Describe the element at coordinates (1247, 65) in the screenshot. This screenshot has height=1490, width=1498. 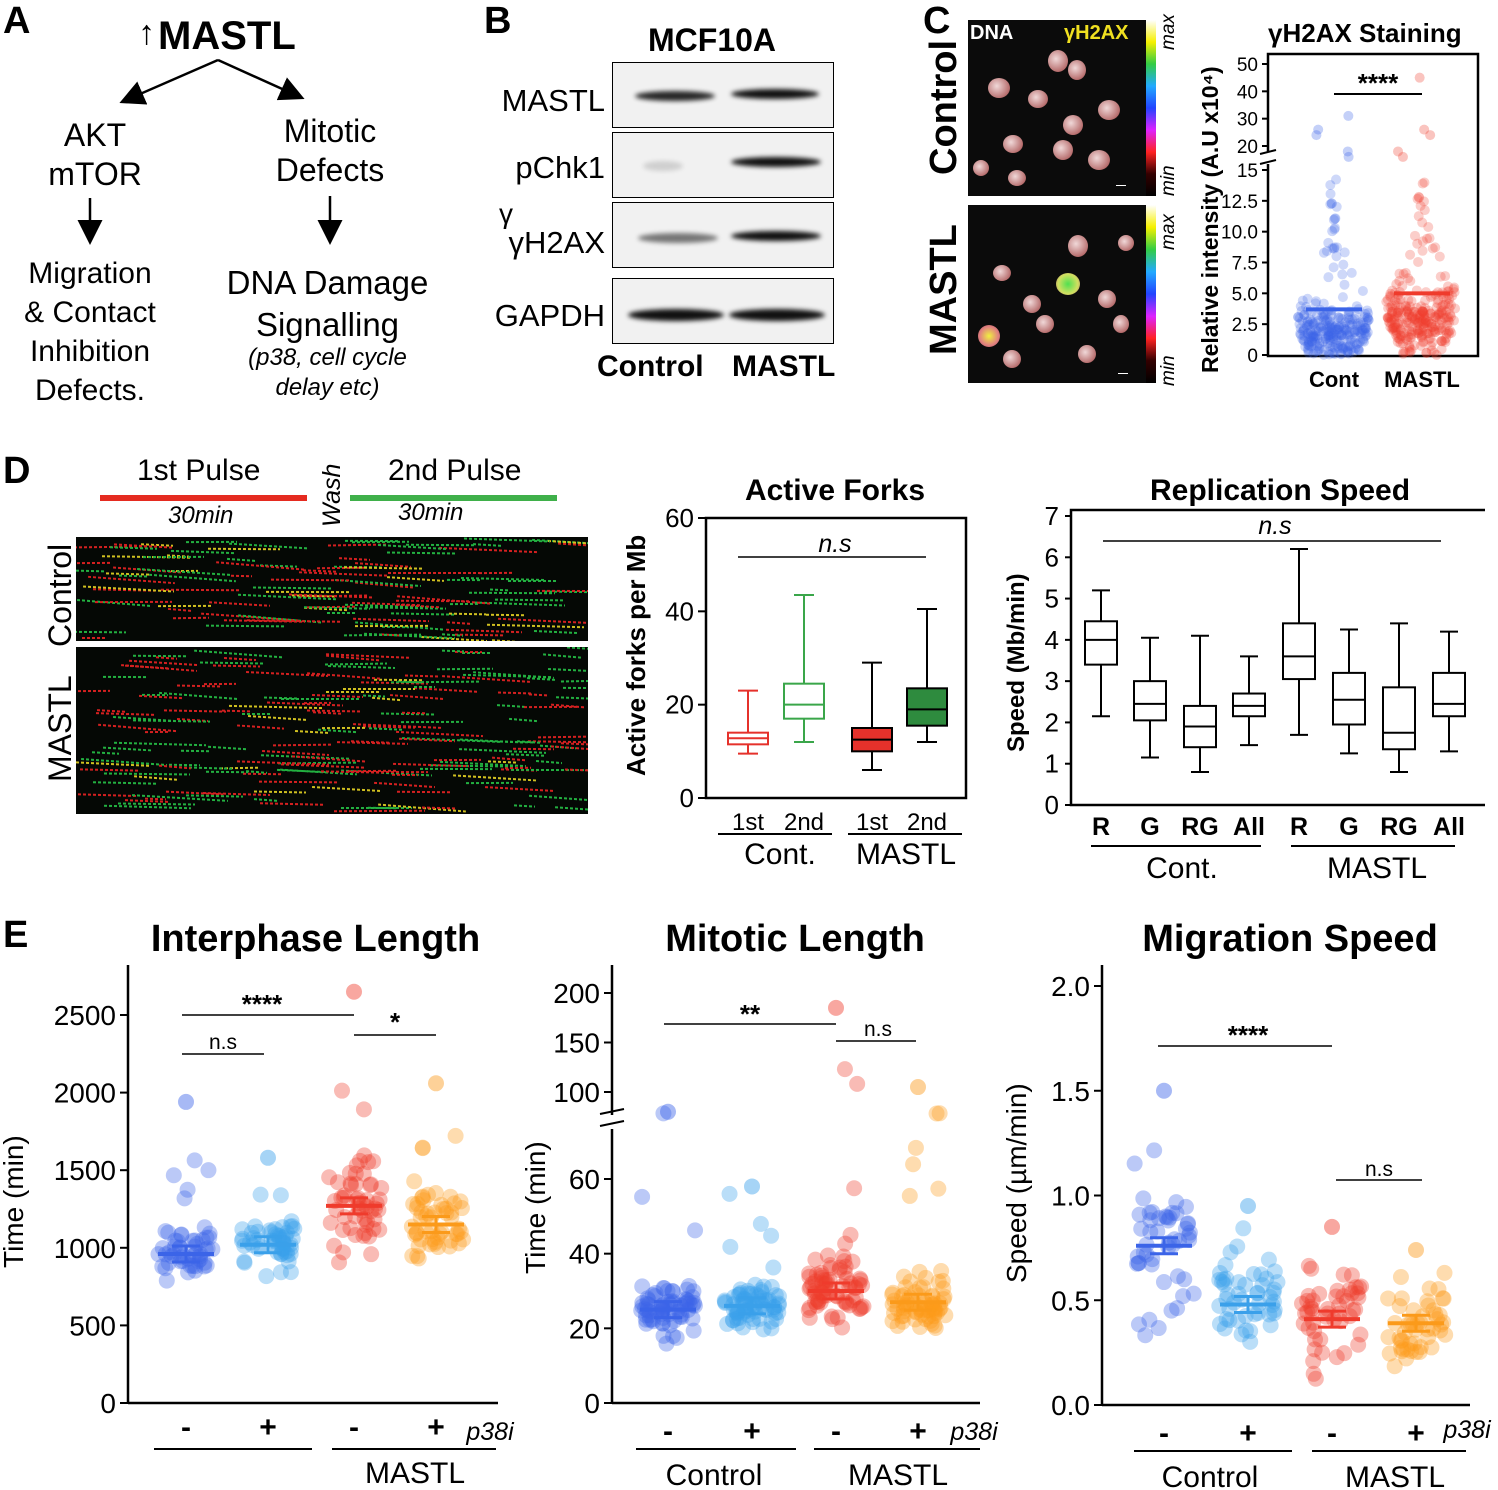
I see `gh2ax-tick-label: 50` at that location.